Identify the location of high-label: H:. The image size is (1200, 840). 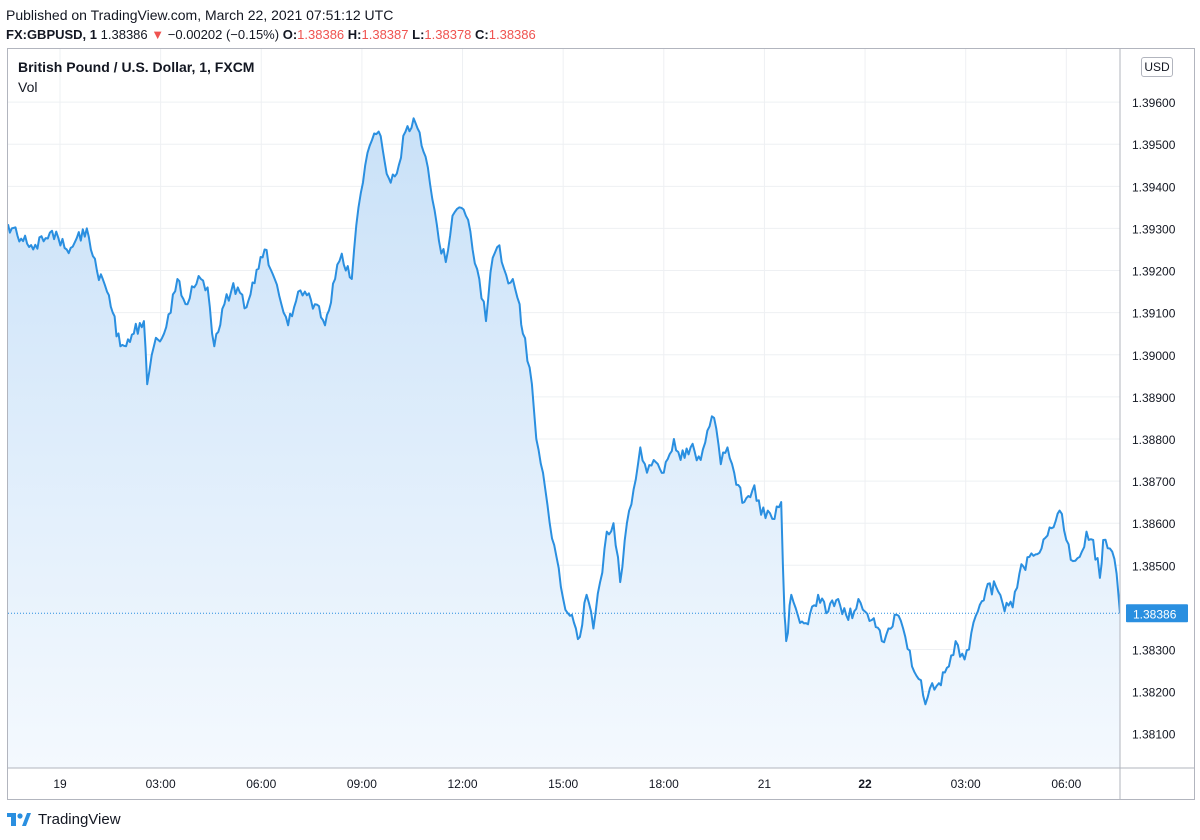
(354, 34).